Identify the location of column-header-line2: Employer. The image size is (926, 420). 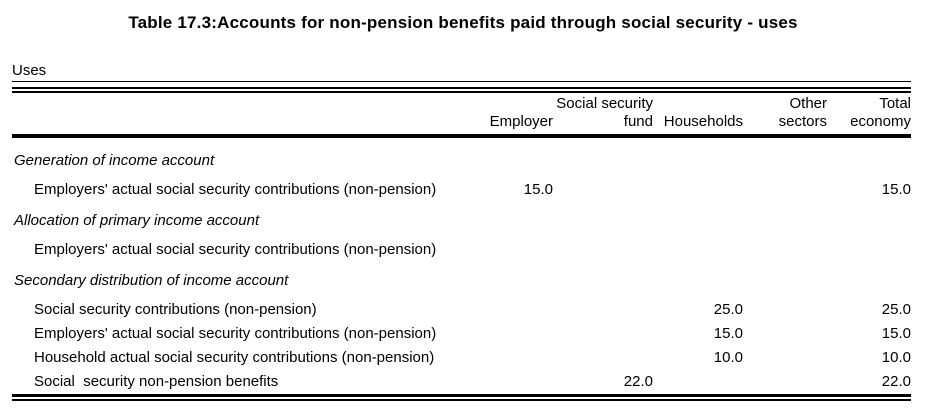
(521, 121).